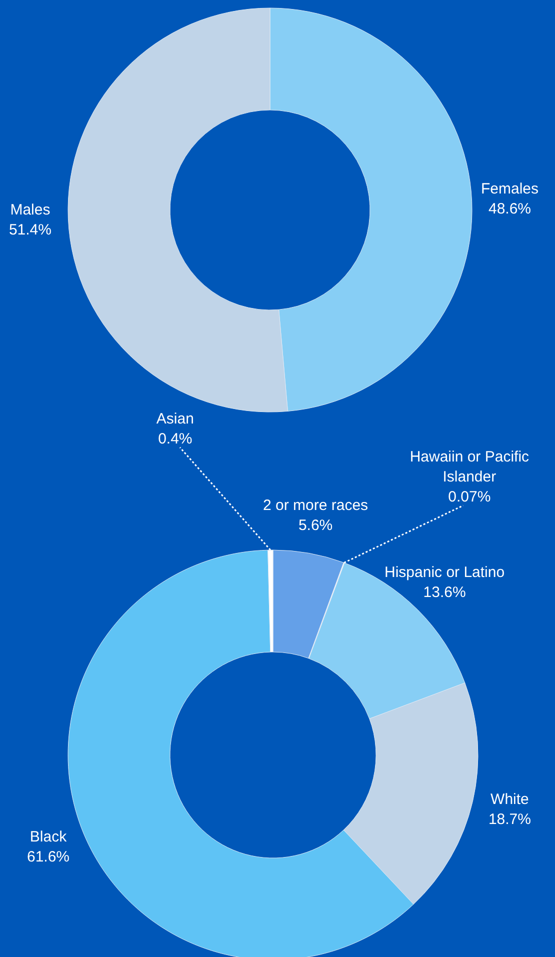 The image size is (555, 957). What do you see at coordinates (510, 209) in the screenshot?
I see `data-label: 48.6%` at bounding box center [510, 209].